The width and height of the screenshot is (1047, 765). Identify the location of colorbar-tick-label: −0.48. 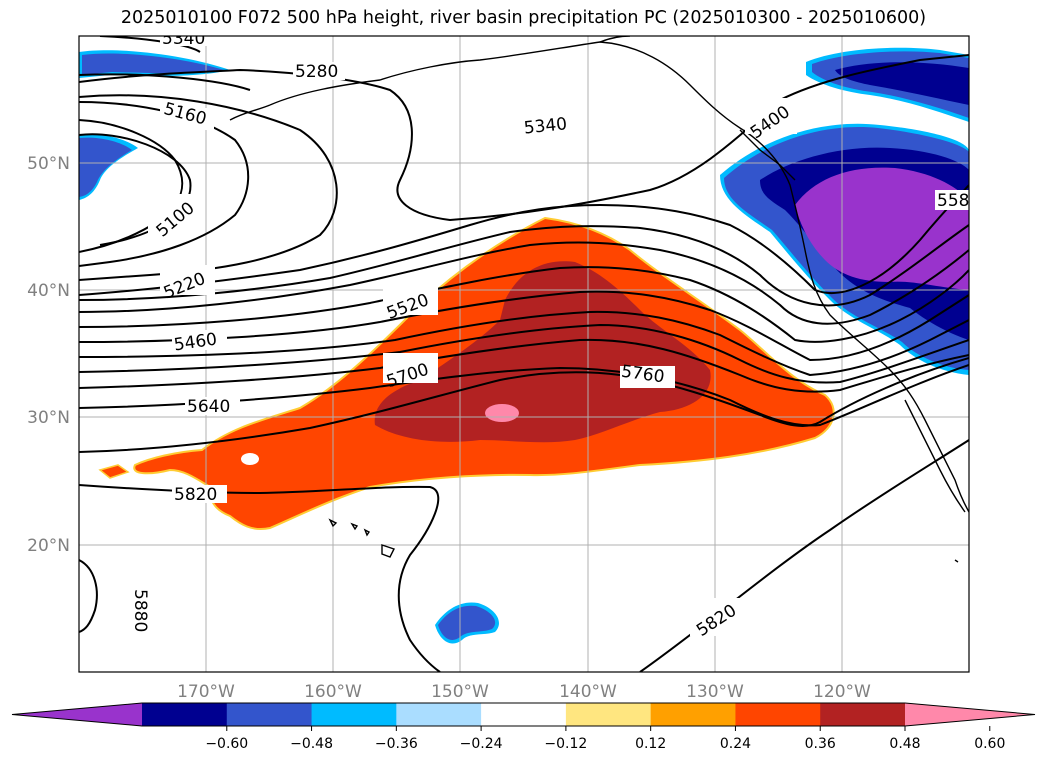
(311, 744).